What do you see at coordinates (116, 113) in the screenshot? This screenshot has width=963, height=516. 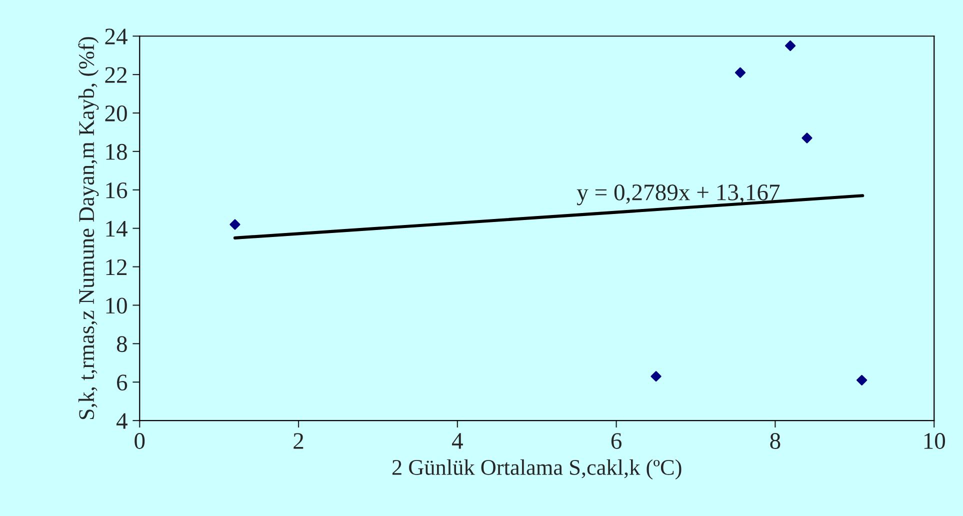 I see `y-tick-label: 20` at bounding box center [116, 113].